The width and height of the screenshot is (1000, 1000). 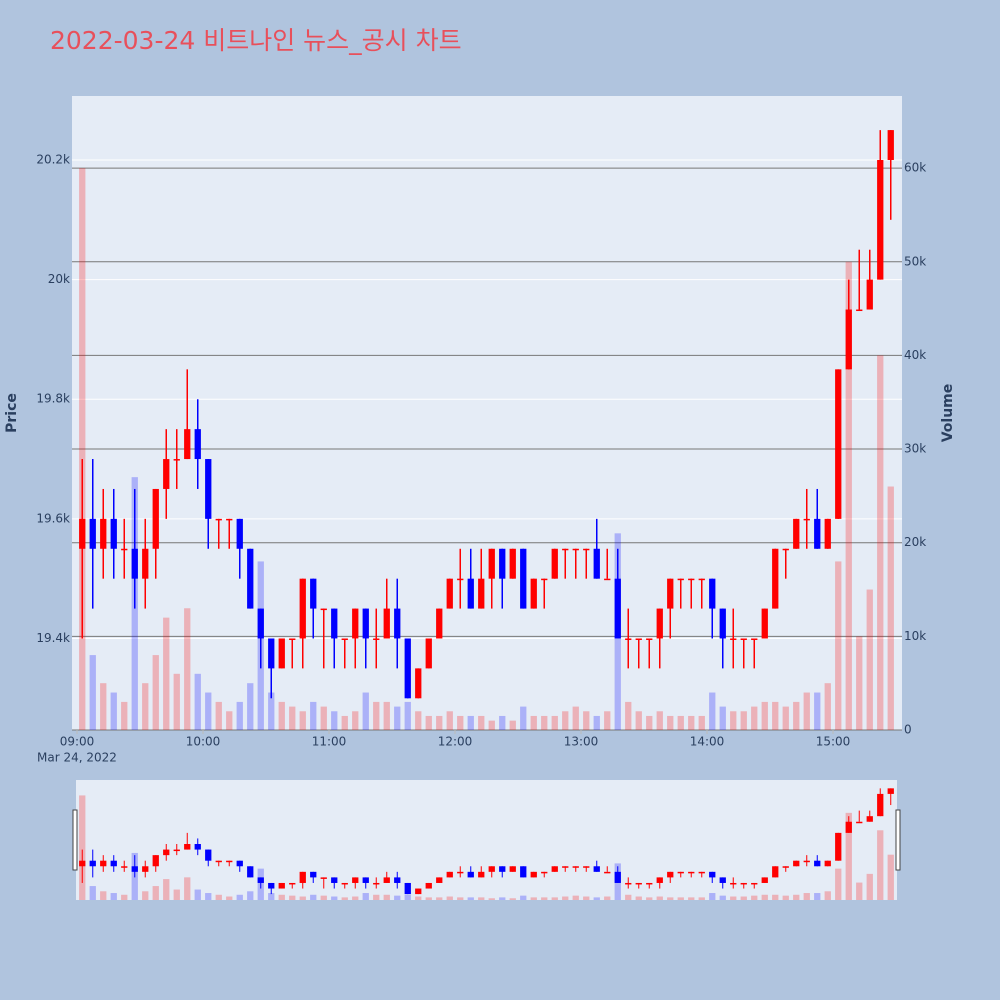 I want to click on x-tick-label: 11:00, so click(x=329, y=742).